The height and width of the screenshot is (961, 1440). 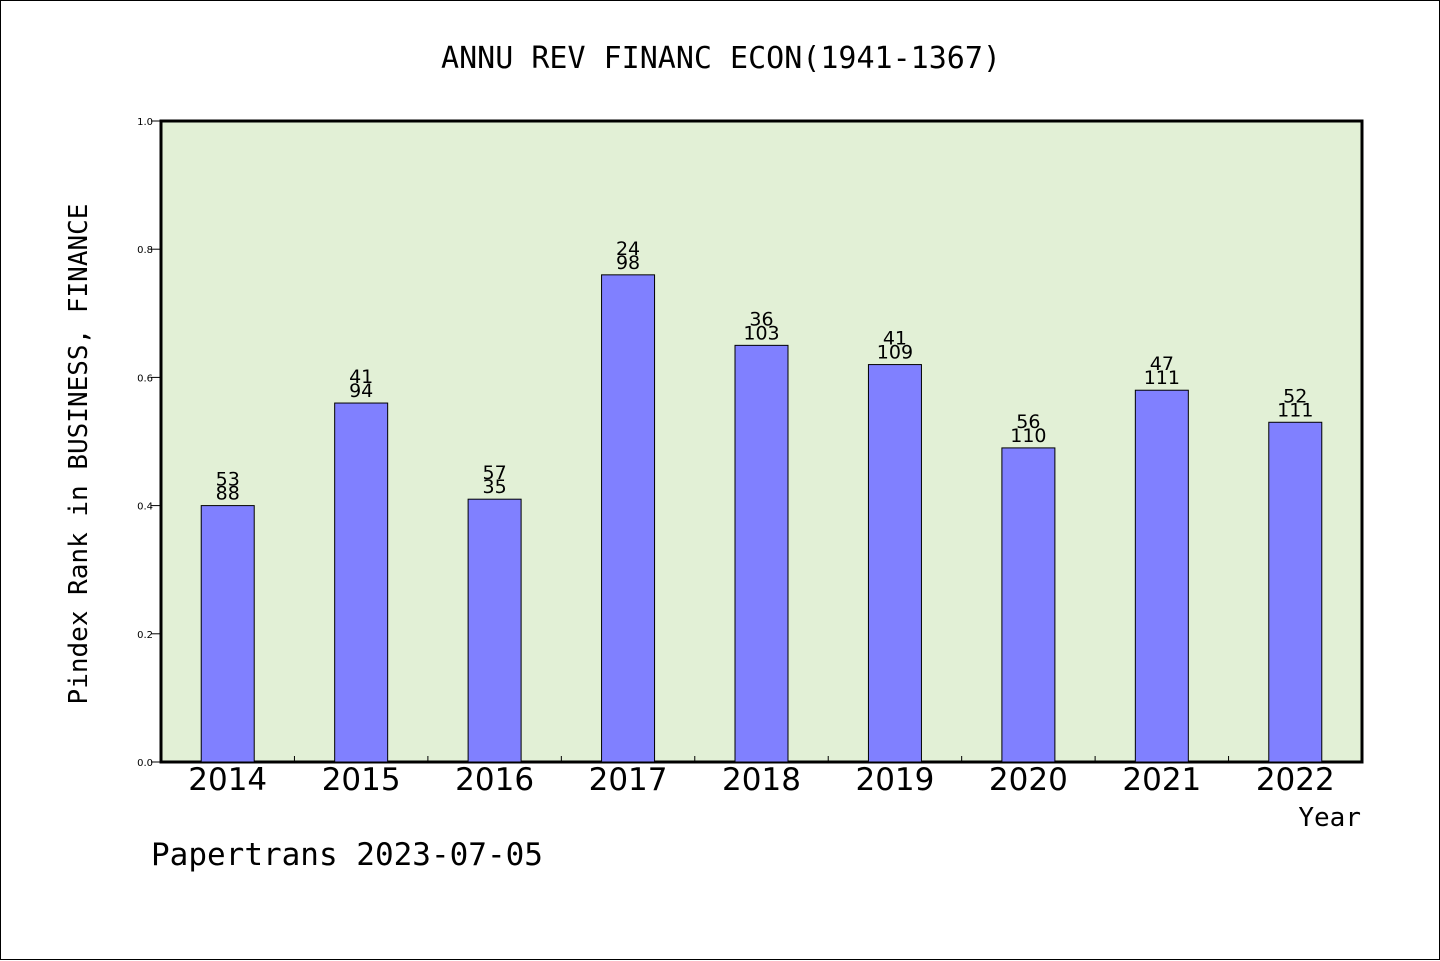 I want to click on x-tick-label: 2020, so click(x=1028, y=780).